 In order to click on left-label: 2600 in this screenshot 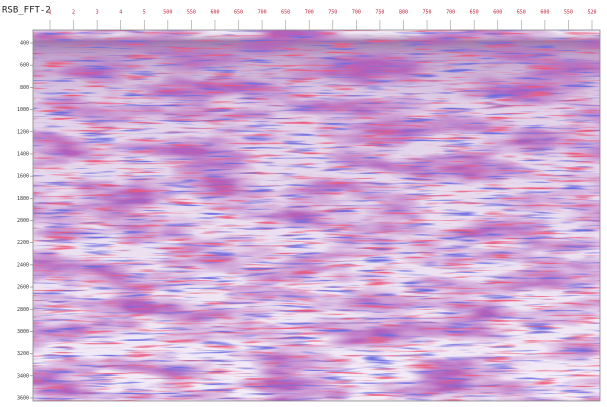, I will do `click(23, 288)`.